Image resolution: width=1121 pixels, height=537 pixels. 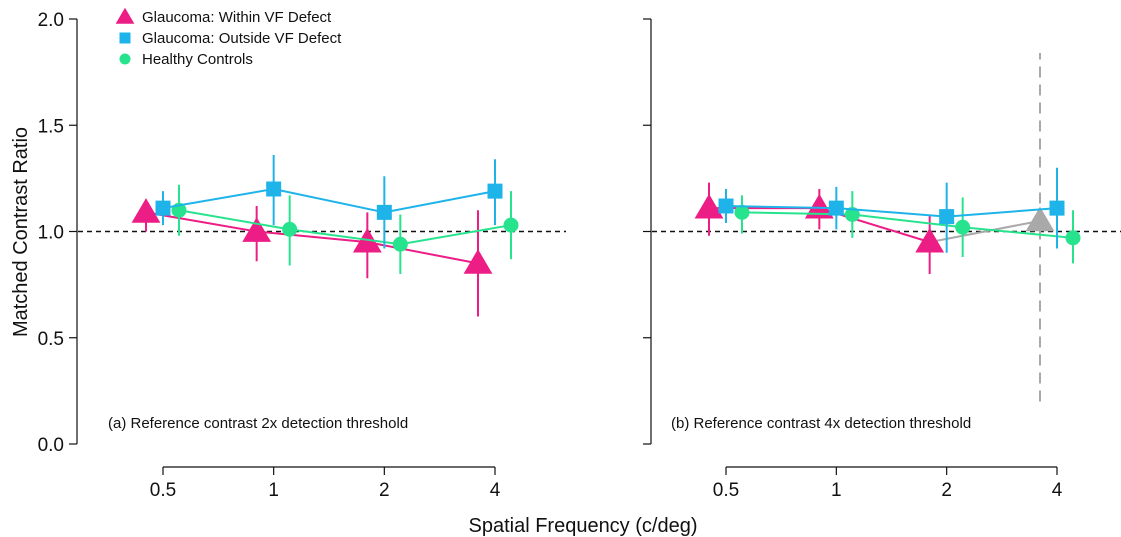 What do you see at coordinates (51, 233) in the screenshot?
I see `y-tick-label: 1.0` at bounding box center [51, 233].